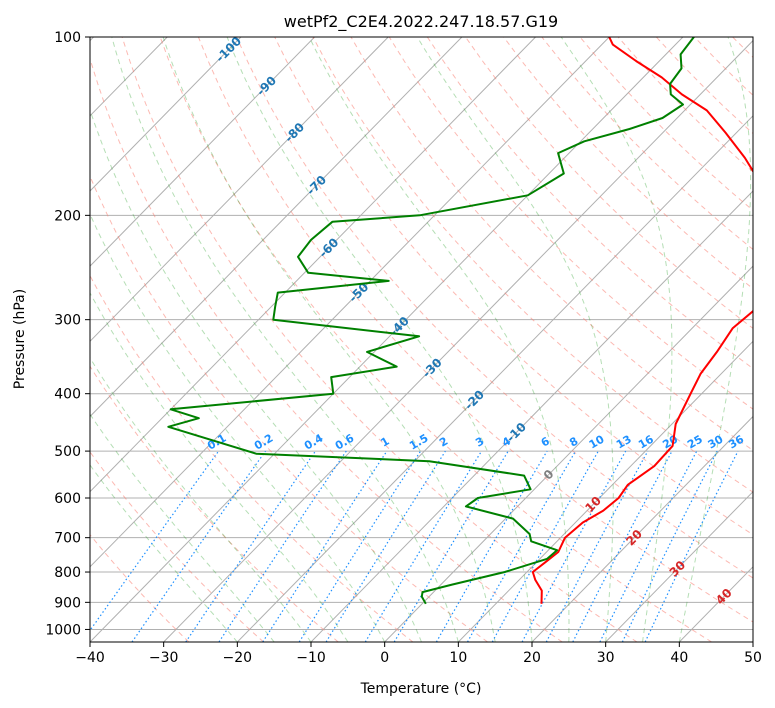  What do you see at coordinates (90, 658) in the screenshot?
I see `x-tick-label: −40` at bounding box center [90, 658].